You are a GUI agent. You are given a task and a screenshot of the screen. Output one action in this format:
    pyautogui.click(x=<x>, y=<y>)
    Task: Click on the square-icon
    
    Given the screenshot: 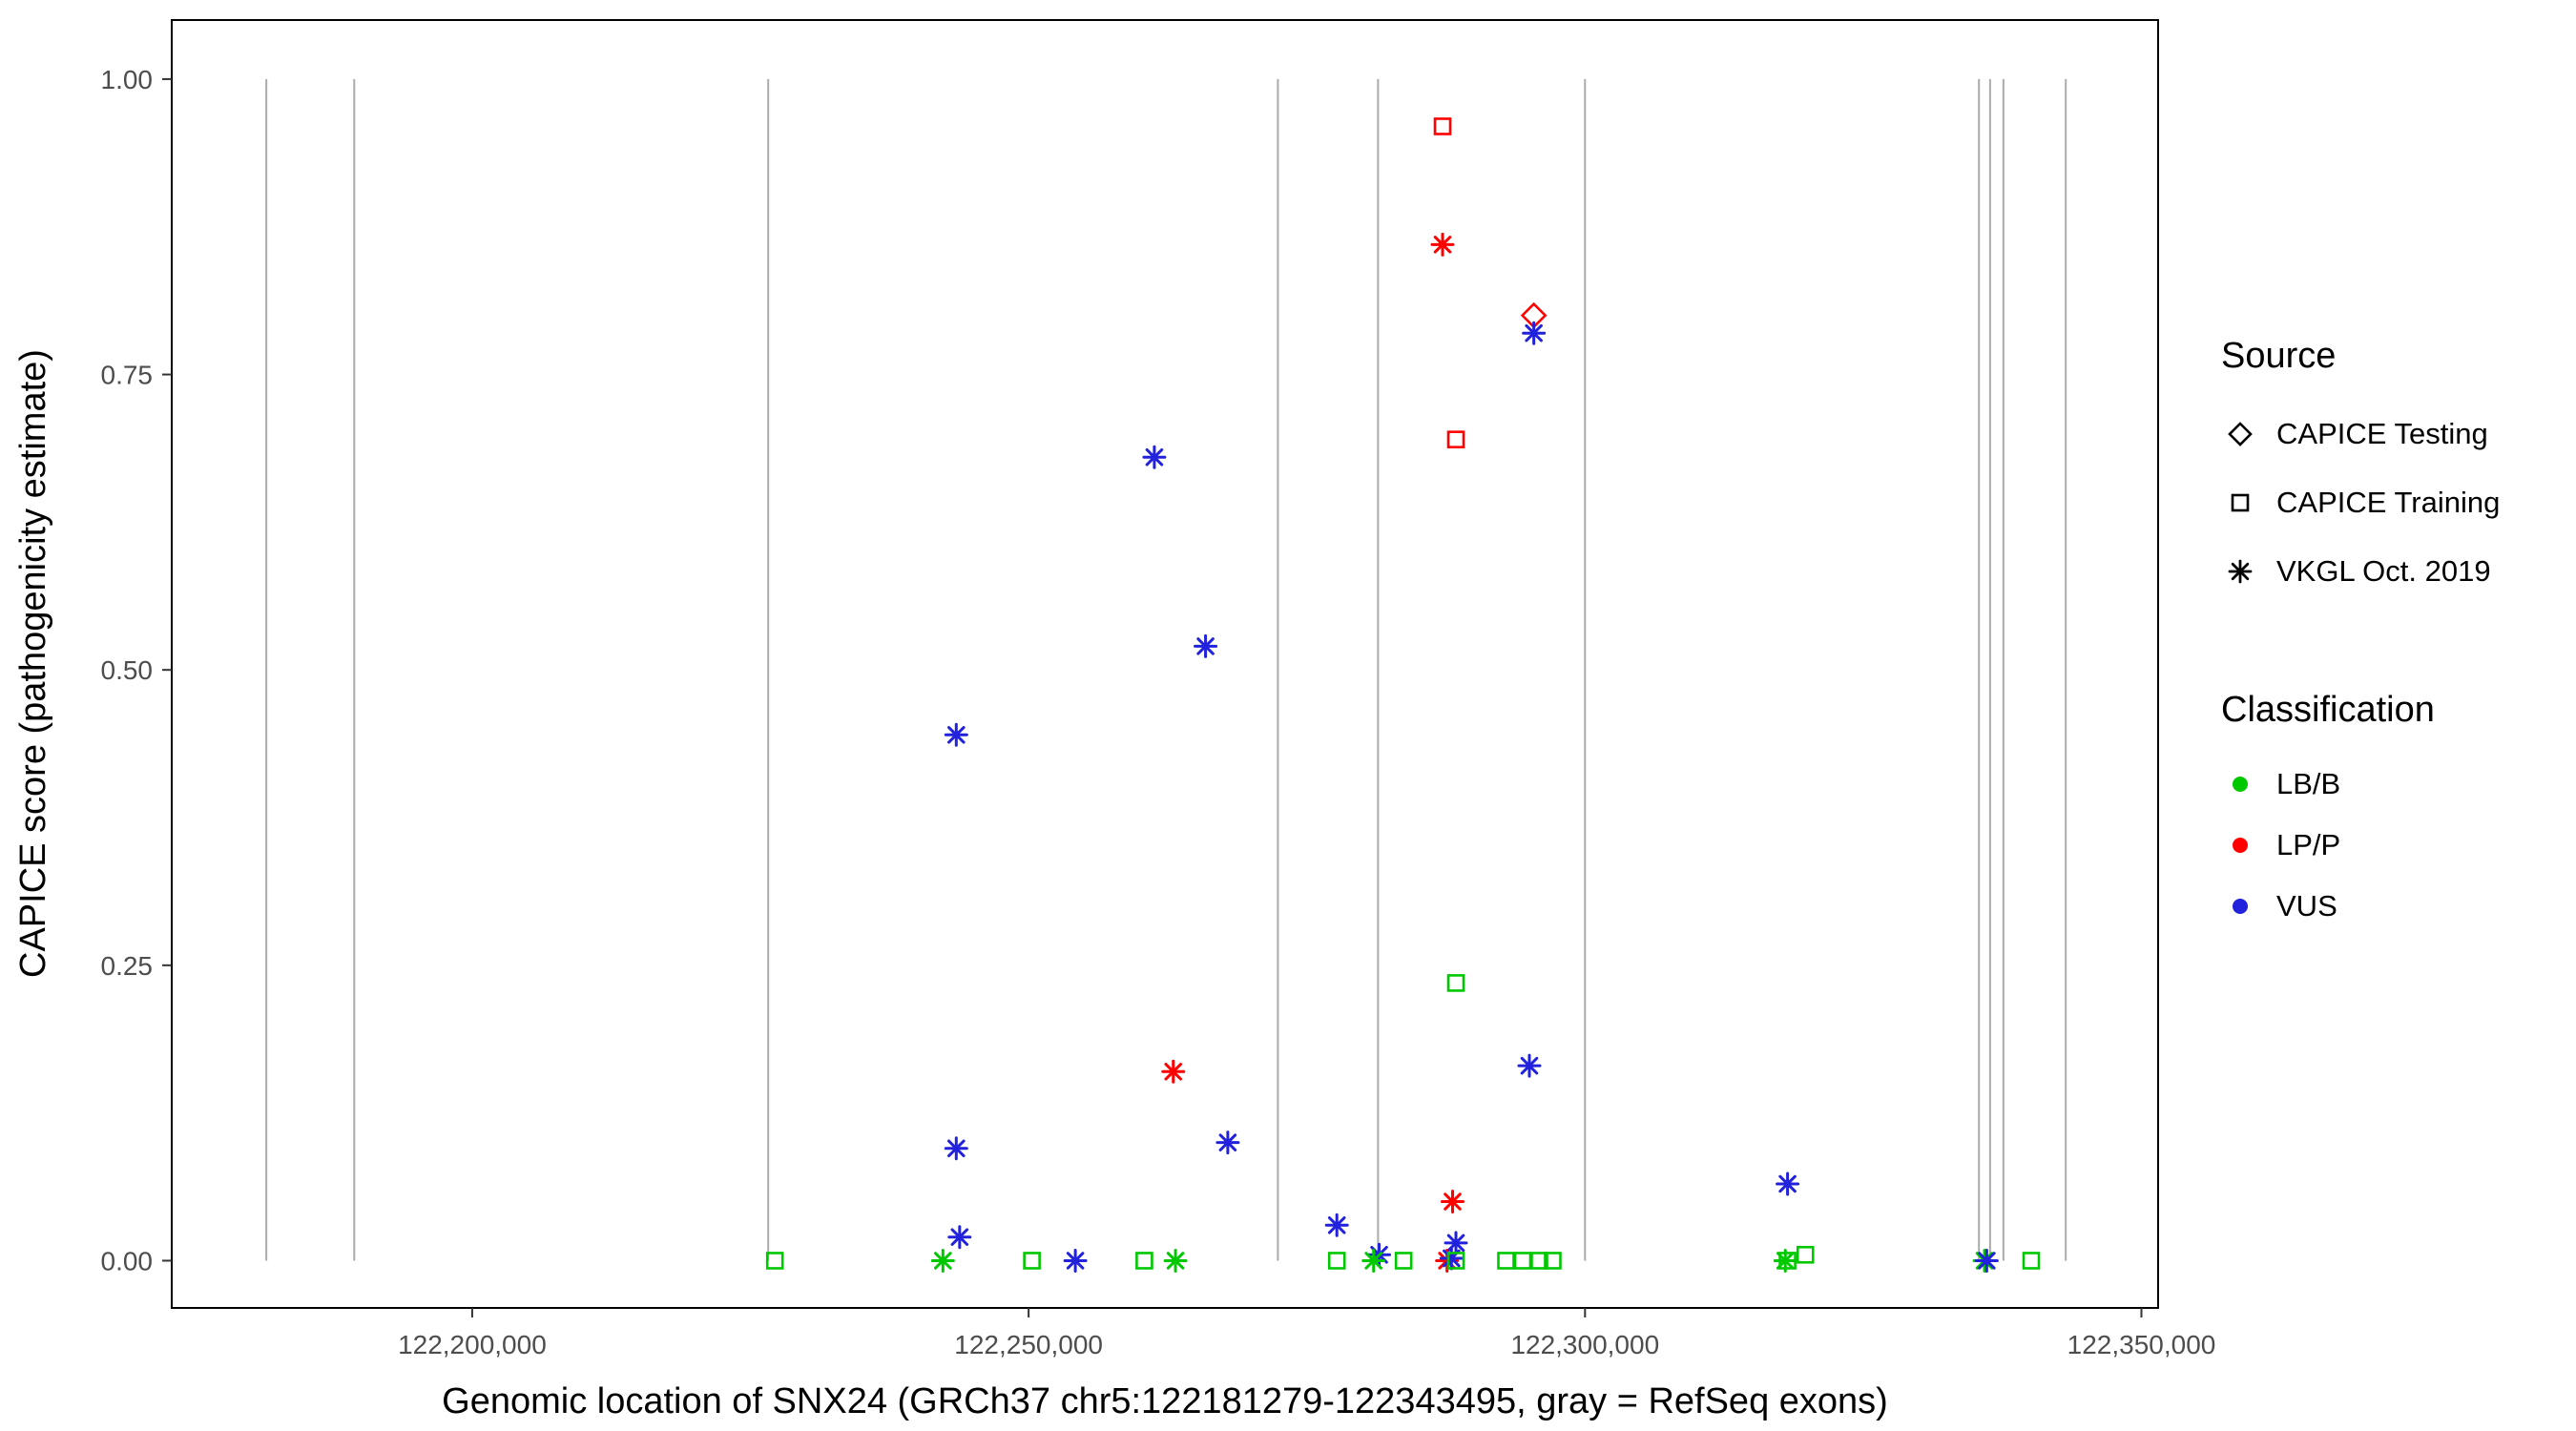 What is the action you would take?
    pyautogui.click(x=2240, y=503)
    